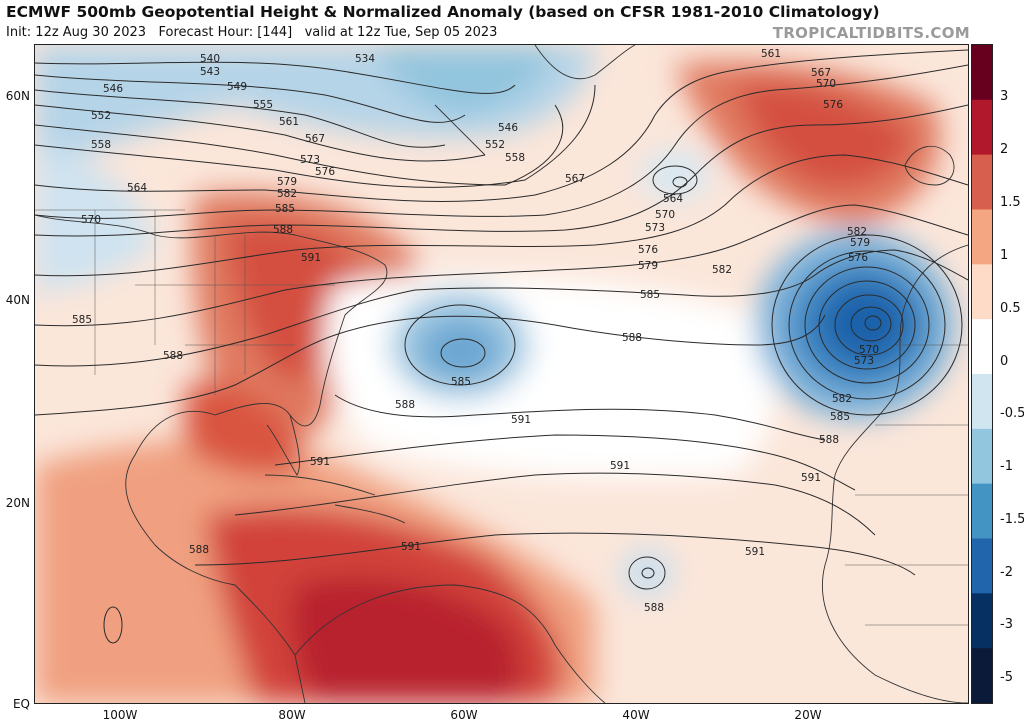  Describe the element at coordinates (858, 258) in the screenshot. I see `contour-label-576-ib: 576` at that location.